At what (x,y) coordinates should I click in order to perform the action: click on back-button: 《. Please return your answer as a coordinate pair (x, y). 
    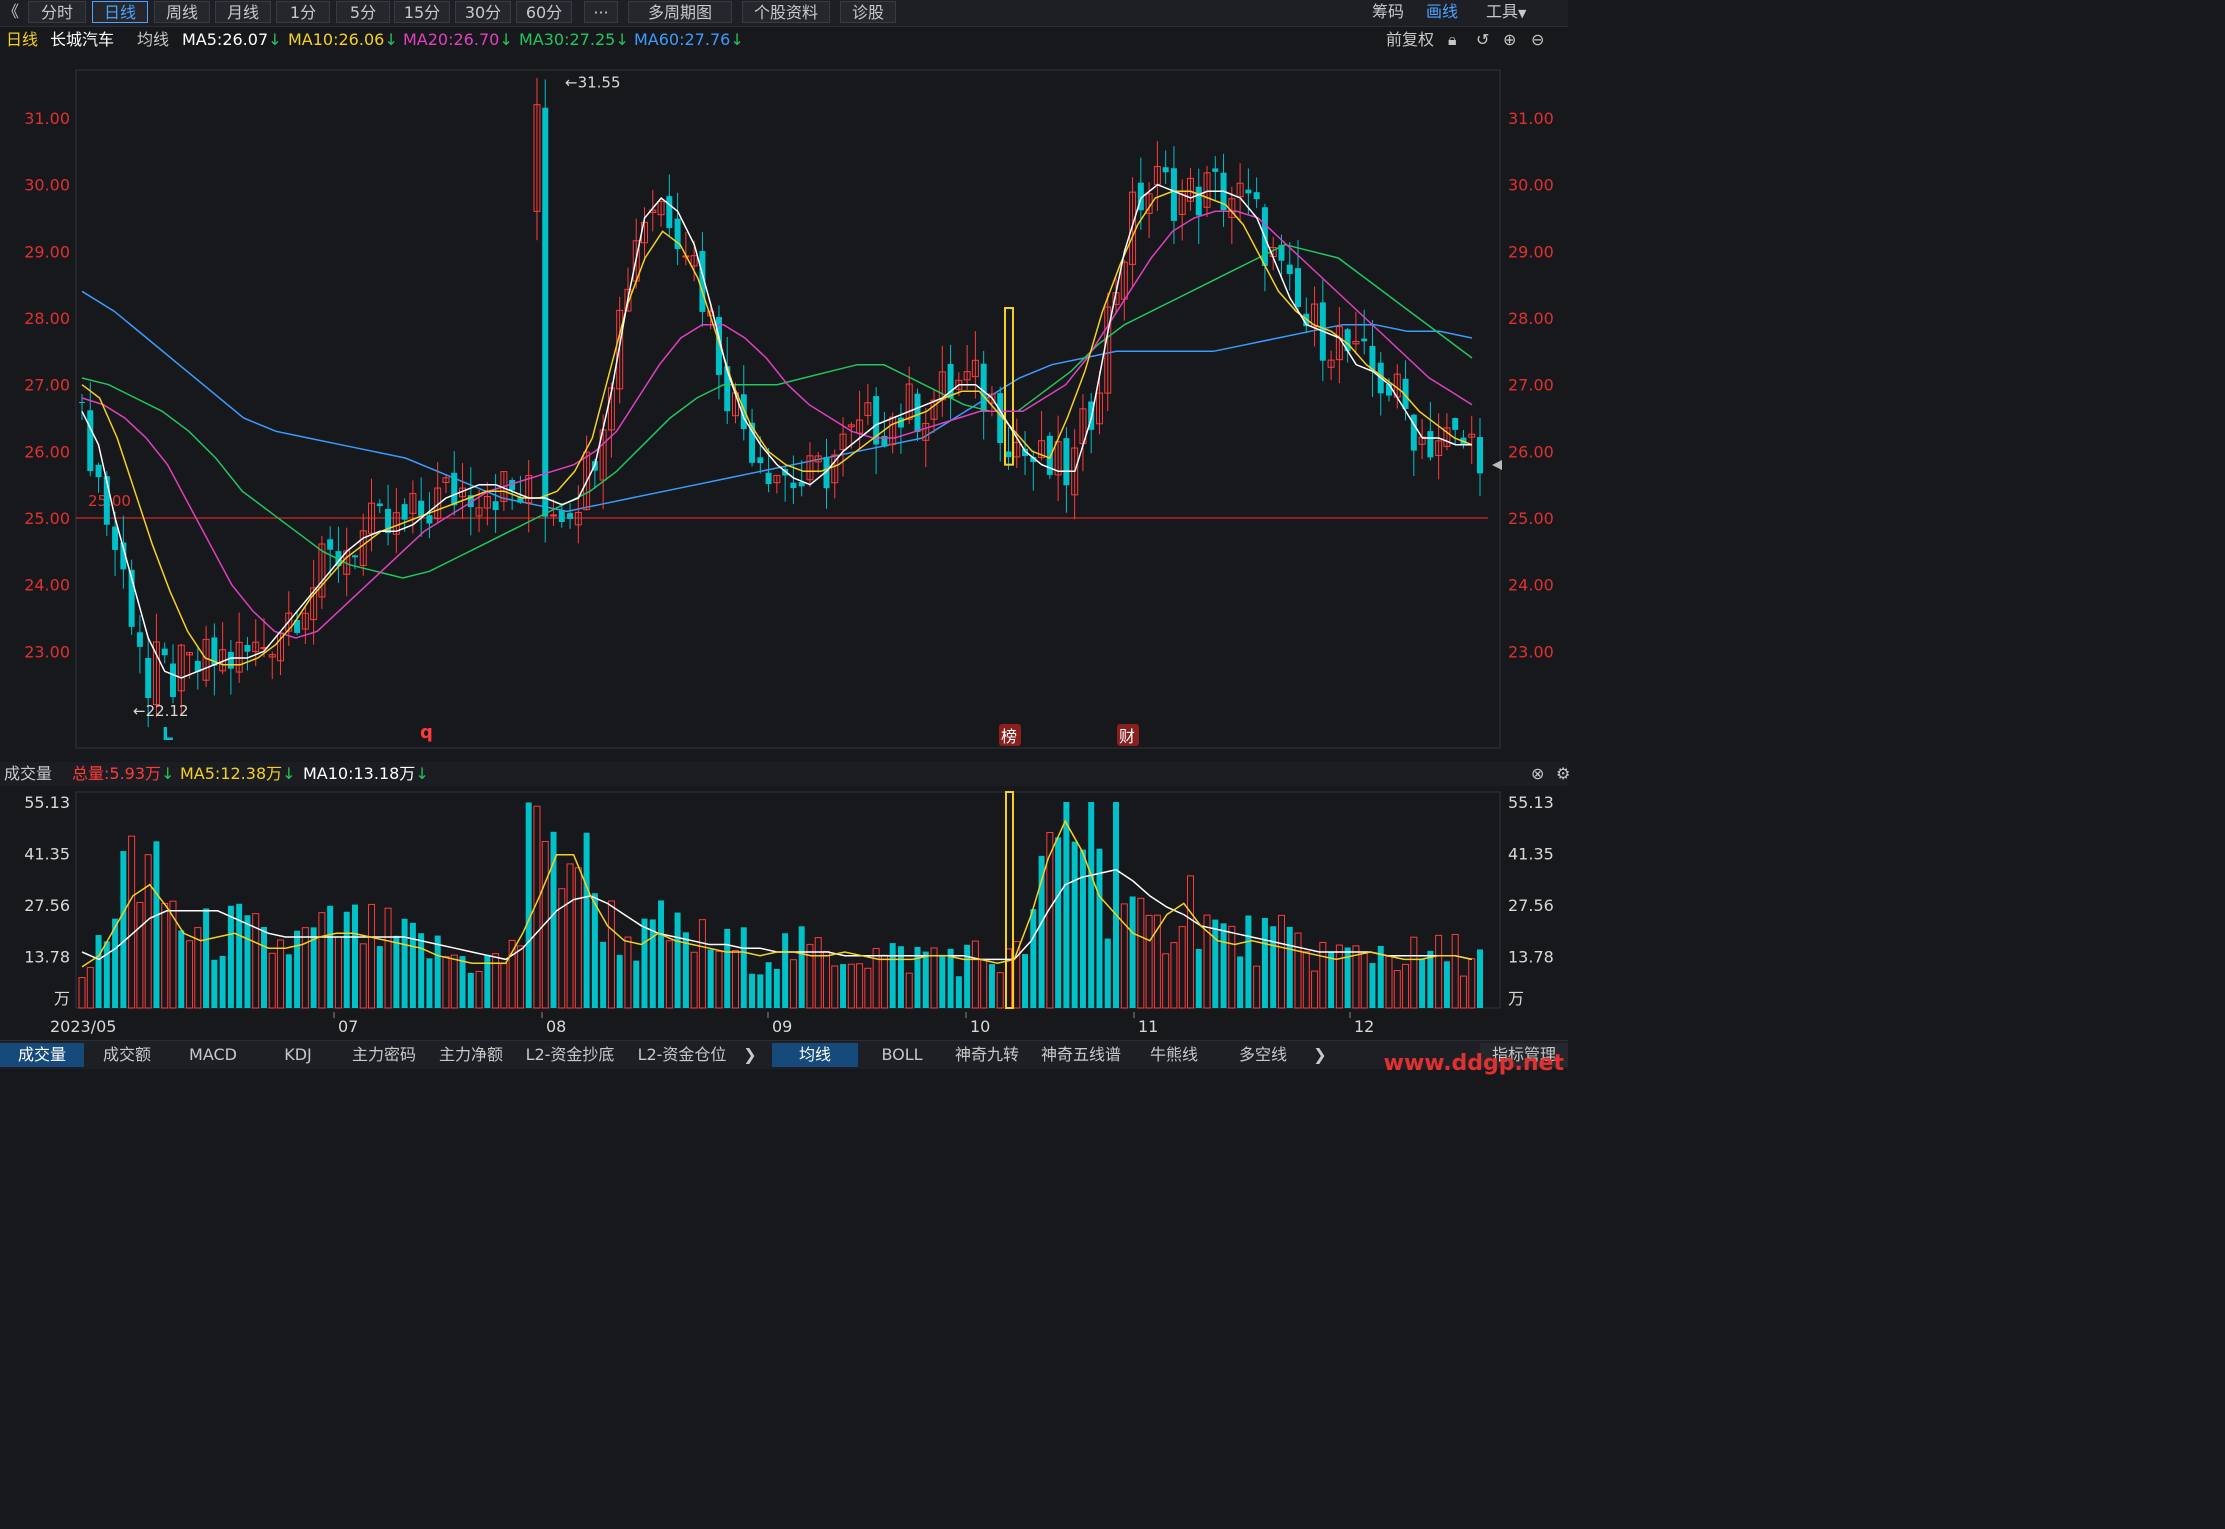
    Looking at the image, I should click on (10, 11).